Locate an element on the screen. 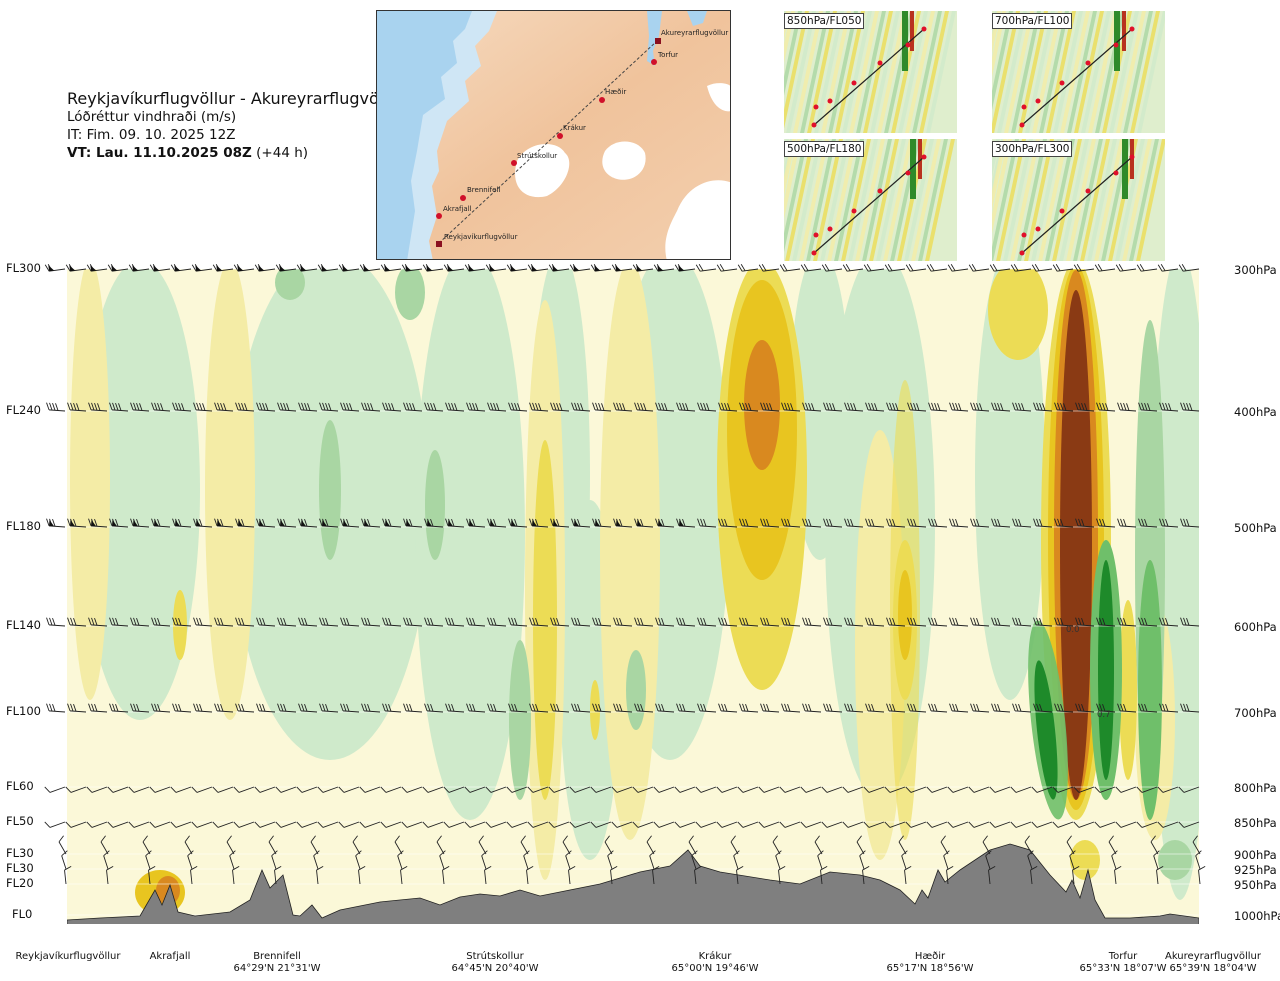 This screenshot has height=981, width=1280. terrain-profile is located at coordinates (633, 883).